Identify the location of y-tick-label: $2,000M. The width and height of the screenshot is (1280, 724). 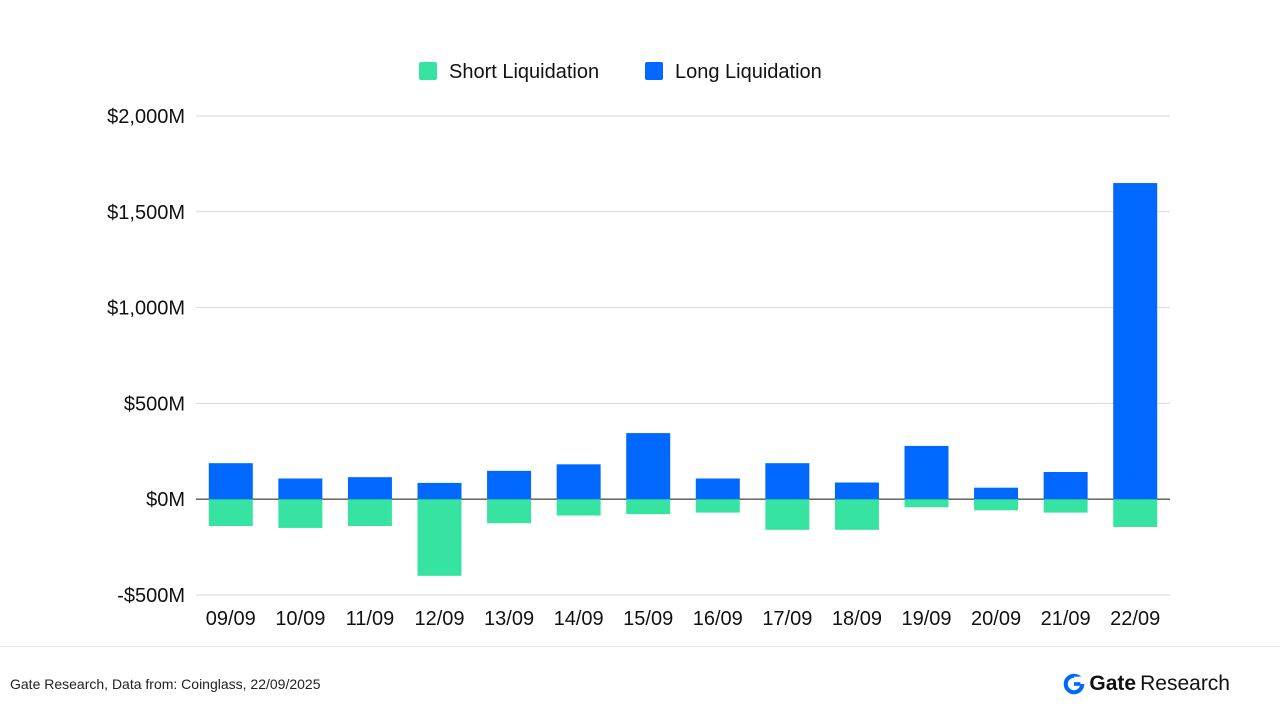
(146, 117).